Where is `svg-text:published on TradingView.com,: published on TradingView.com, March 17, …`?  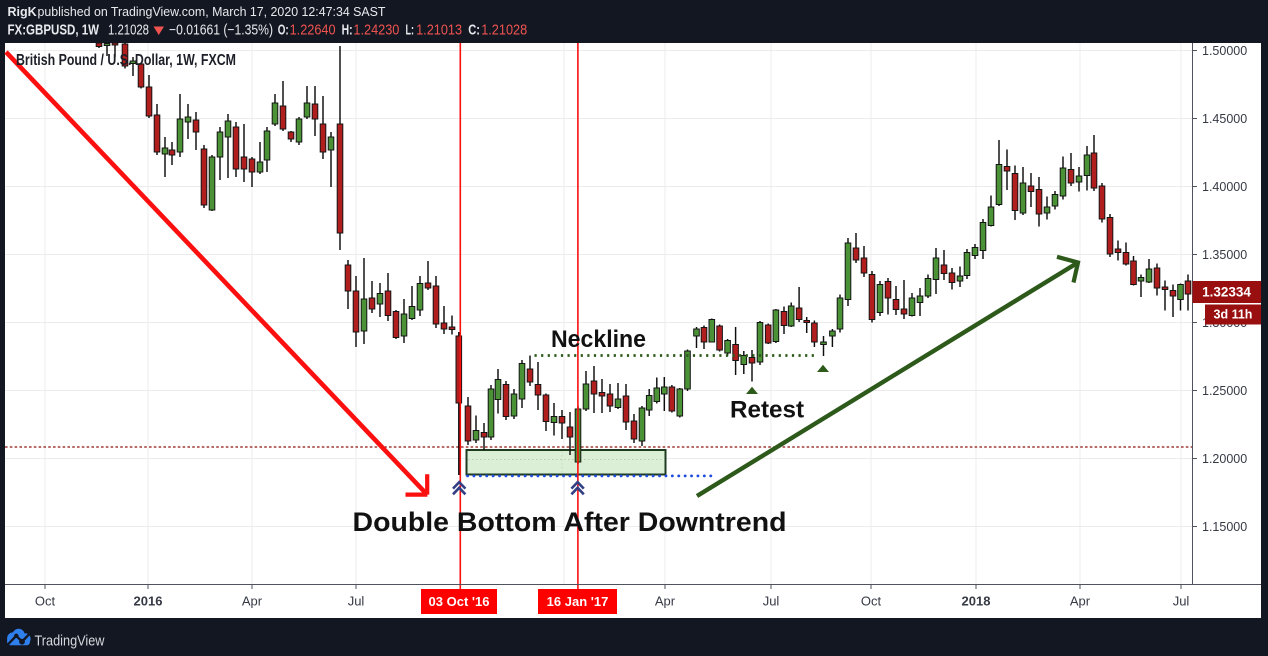
svg-text:published on TradingView.com,: published on TradingView.com, March 17, … is located at coordinates (212, 12).